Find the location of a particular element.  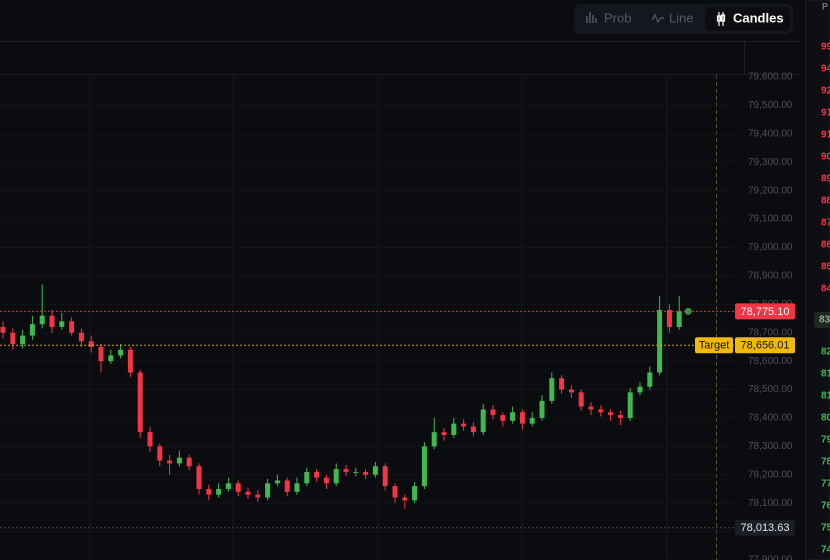

tab: Line is located at coordinates (672, 17).